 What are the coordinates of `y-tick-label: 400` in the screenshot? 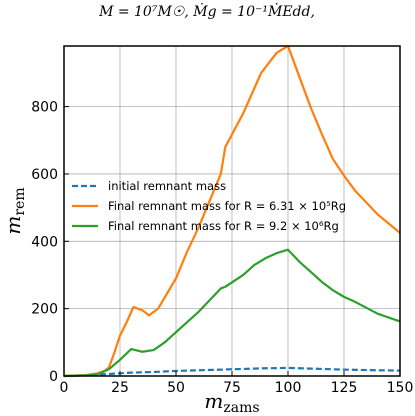 It's located at (44, 242).